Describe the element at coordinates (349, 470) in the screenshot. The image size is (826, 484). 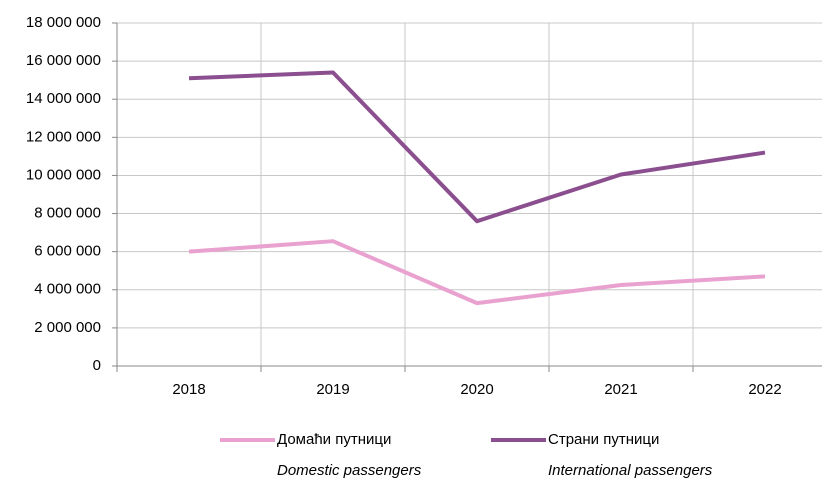
I see `legend-subtitle: Domestic passengers` at that location.